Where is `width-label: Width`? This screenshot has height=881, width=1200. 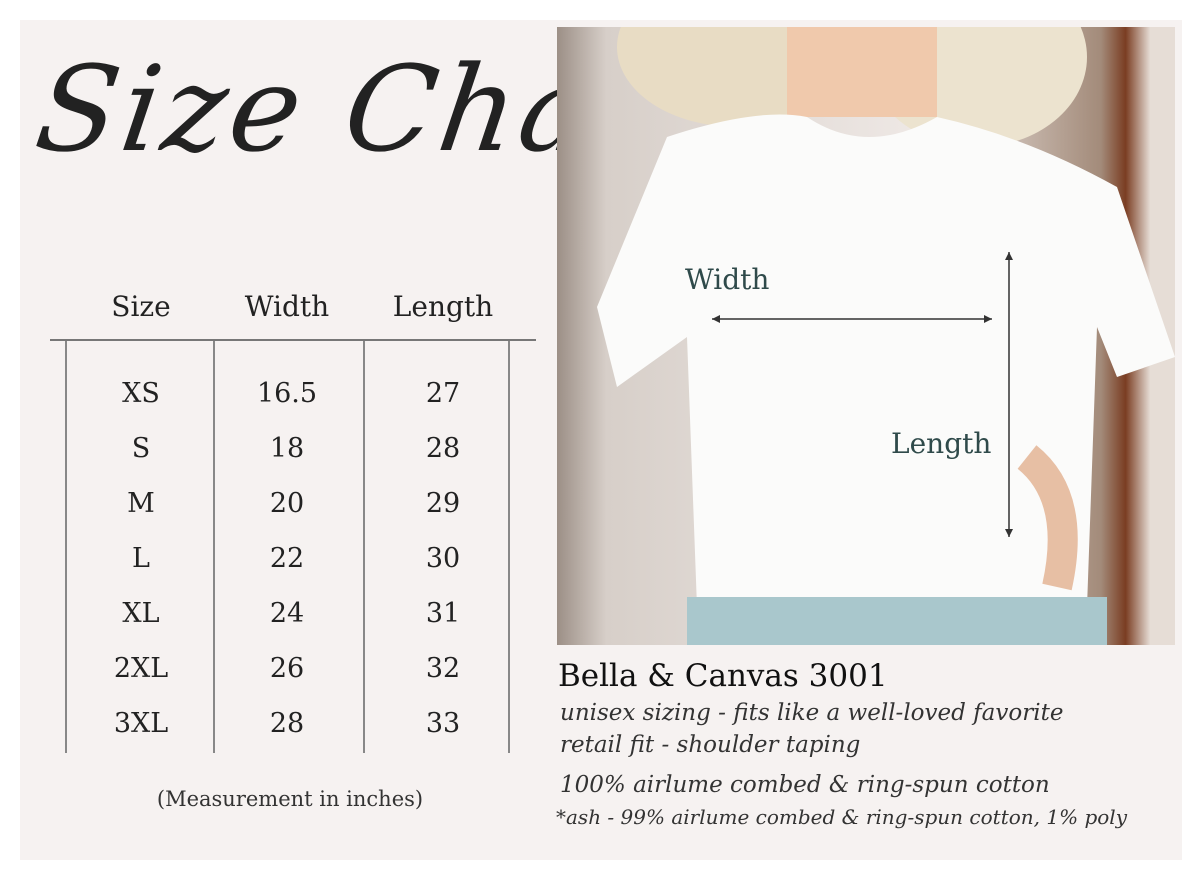 width-label: Width is located at coordinates (727, 279).